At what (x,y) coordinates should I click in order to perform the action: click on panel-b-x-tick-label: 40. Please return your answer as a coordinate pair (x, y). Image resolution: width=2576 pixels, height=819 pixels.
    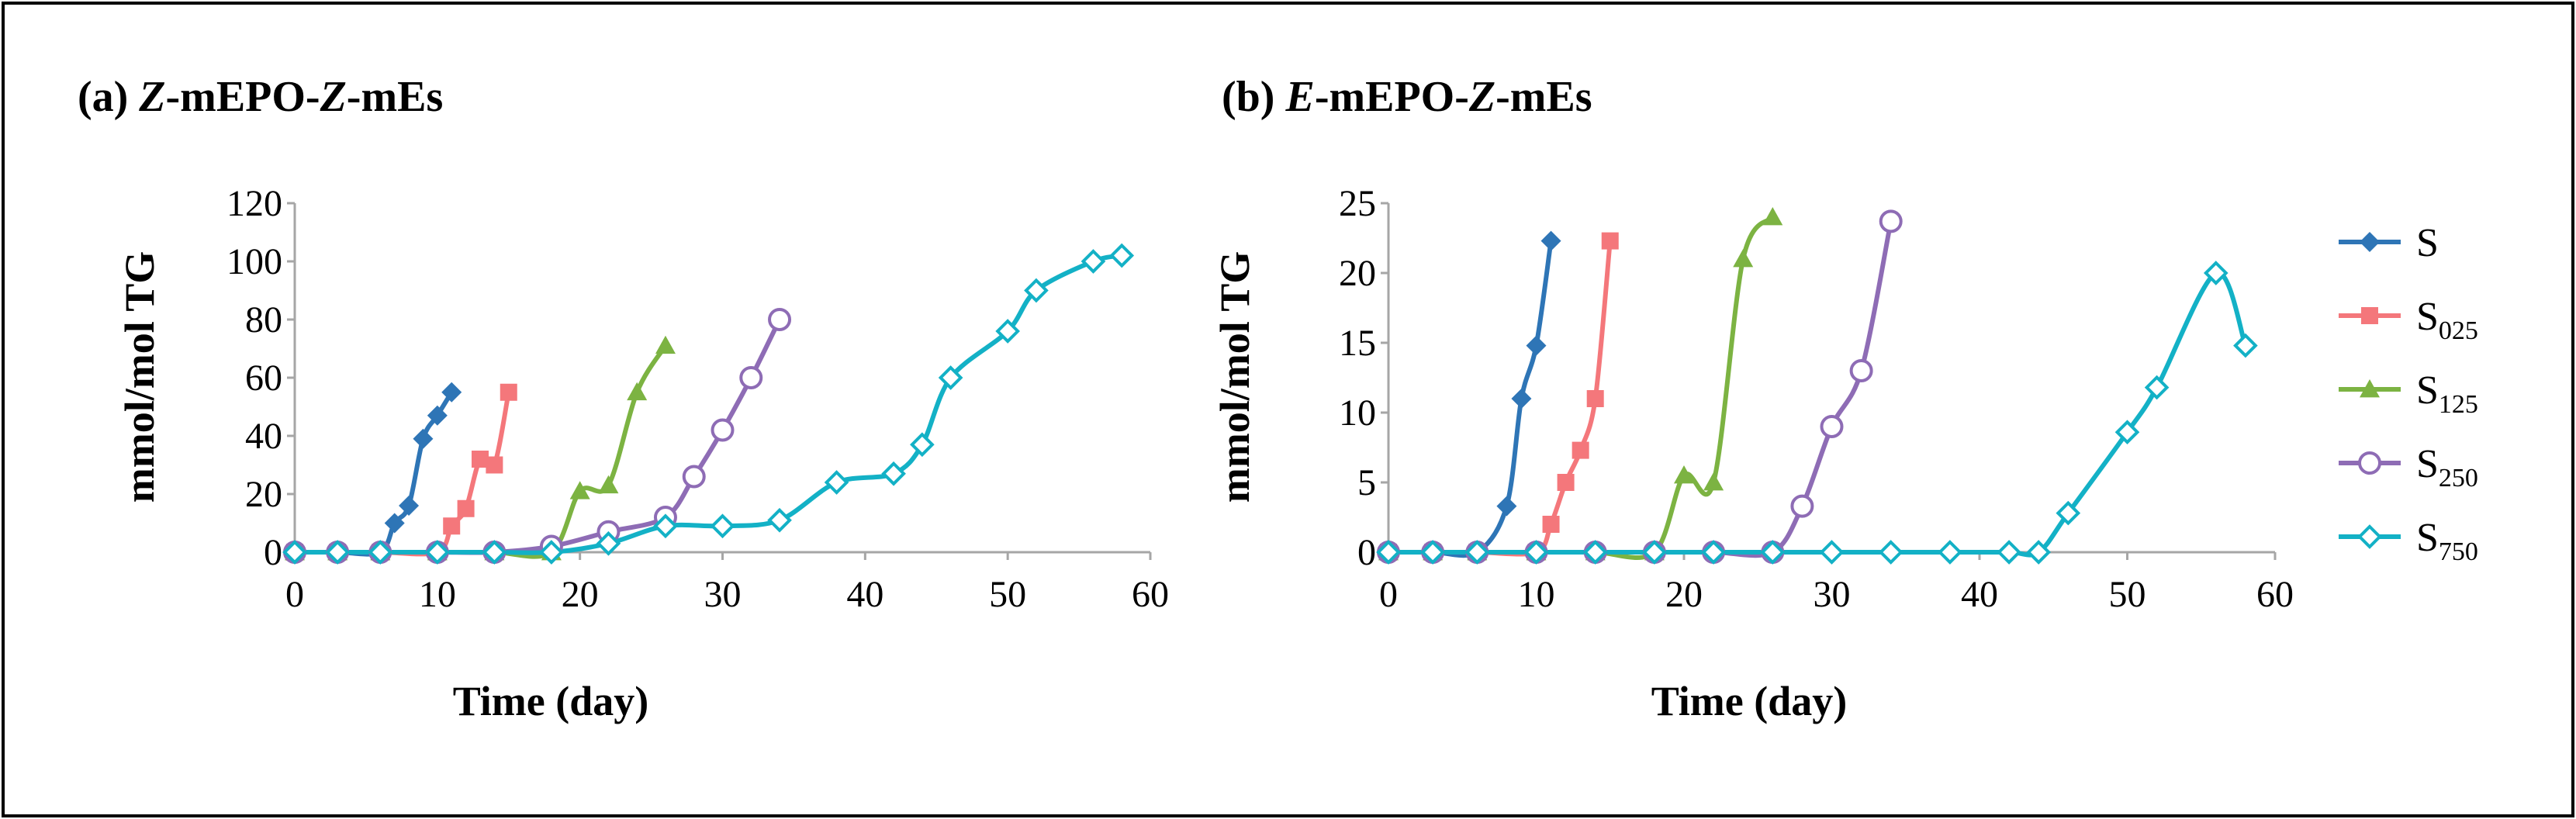
    Looking at the image, I should click on (1979, 594).